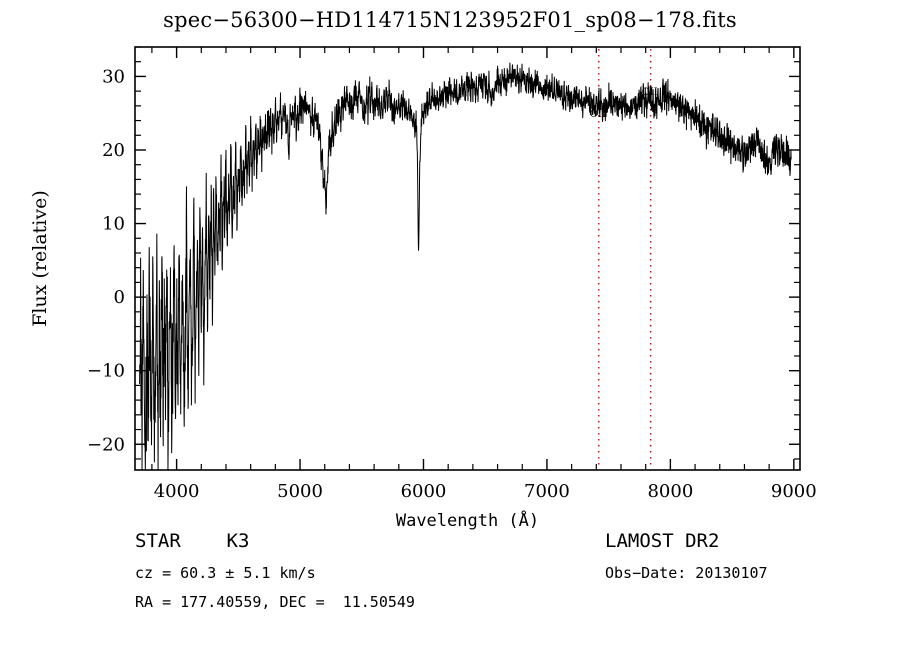 Image resolution: width=900 pixels, height=650 pixels. Describe the element at coordinates (40, 258) in the screenshot. I see `y-axis-title: Flux (relative)` at that location.